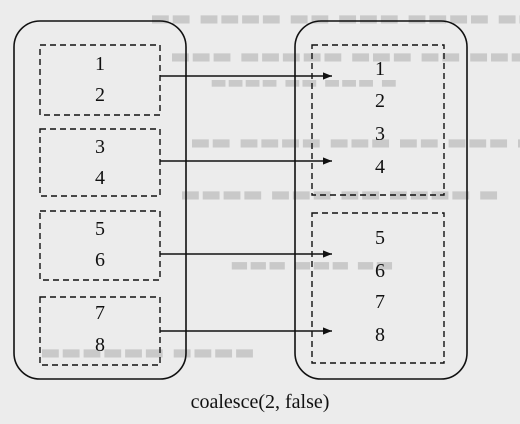  What do you see at coordinates (100, 260) in the screenshot?
I see `source-item: 6` at bounding box center [100, 260].